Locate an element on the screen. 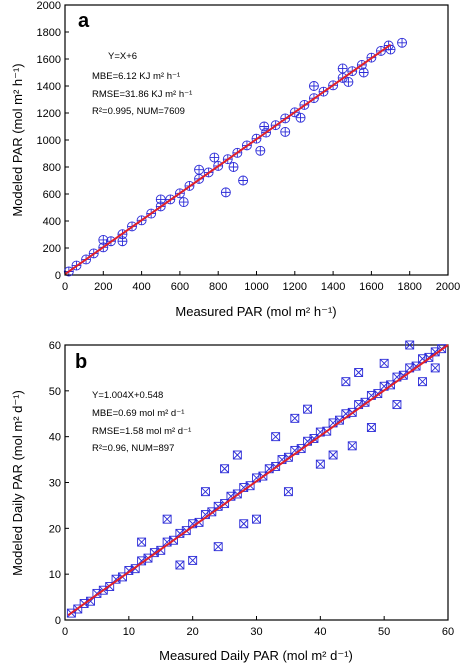 The image size is (474, 669). y-tick-label-b: 50 is located at coordinates (55, 392).